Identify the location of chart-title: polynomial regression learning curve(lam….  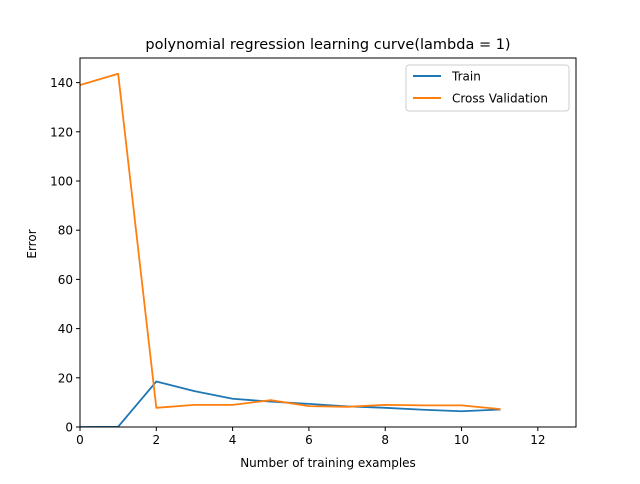
(327, 45).